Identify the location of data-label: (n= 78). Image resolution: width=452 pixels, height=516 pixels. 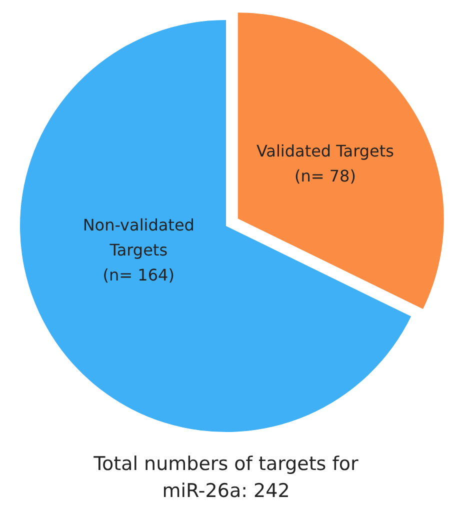
(325, 176).